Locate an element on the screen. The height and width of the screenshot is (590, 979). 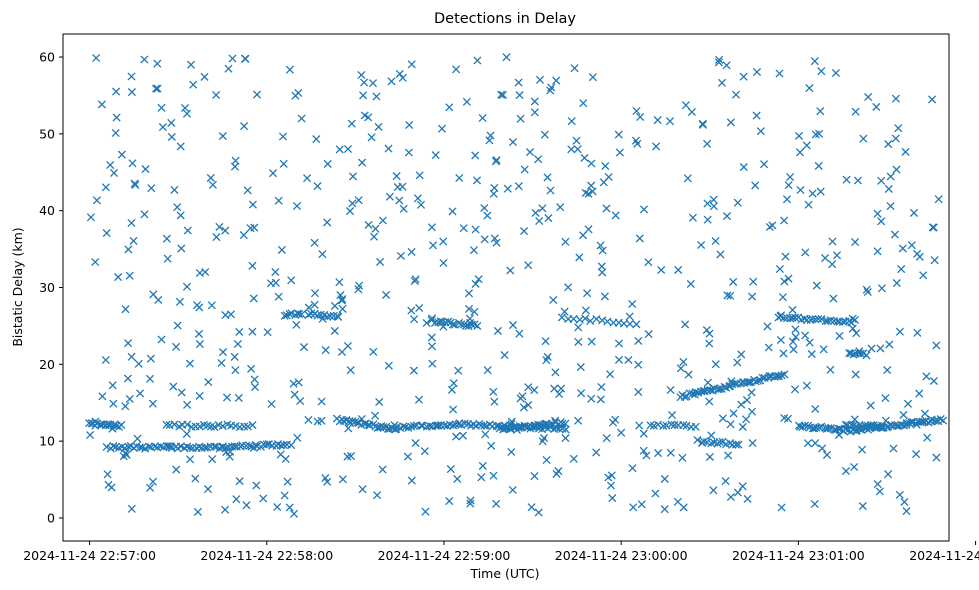
y-tick-label: 0 is located at coordinates (51, 517).